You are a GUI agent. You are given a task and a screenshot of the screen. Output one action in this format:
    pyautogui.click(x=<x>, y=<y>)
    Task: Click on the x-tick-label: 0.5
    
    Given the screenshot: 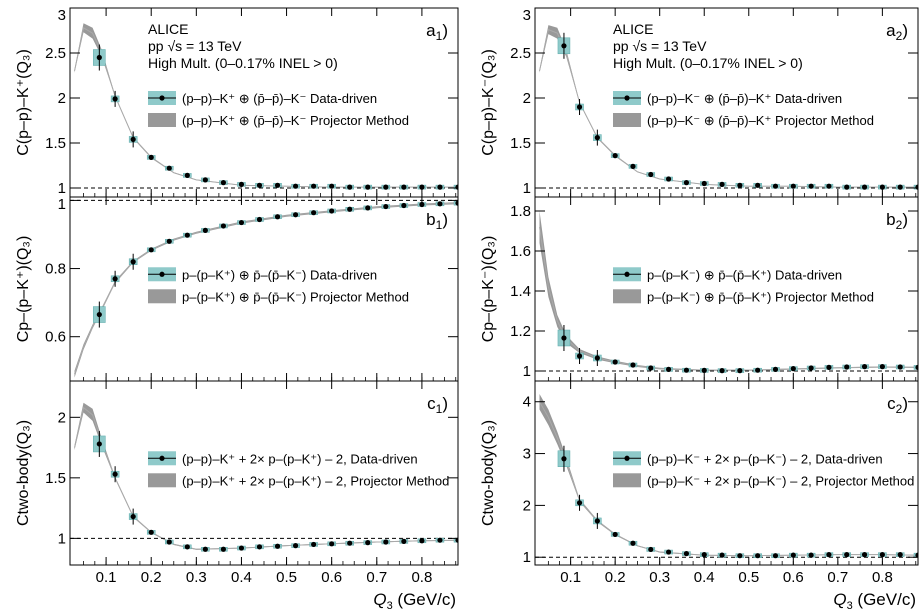 What is the action you would take?
    pyautogui.click(x=748, y=577)
    